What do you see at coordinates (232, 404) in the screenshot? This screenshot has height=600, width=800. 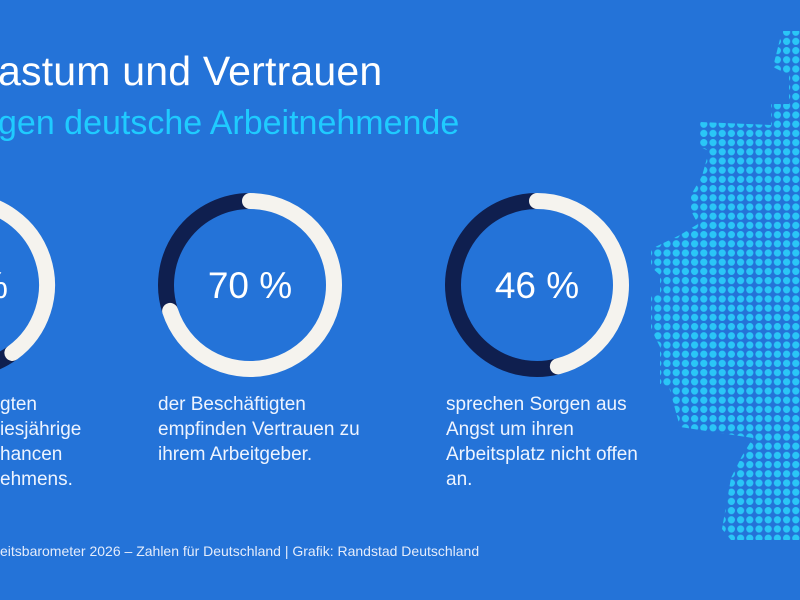 I see `description-line: der Beschäftigten` at bounding box center [232, 404].